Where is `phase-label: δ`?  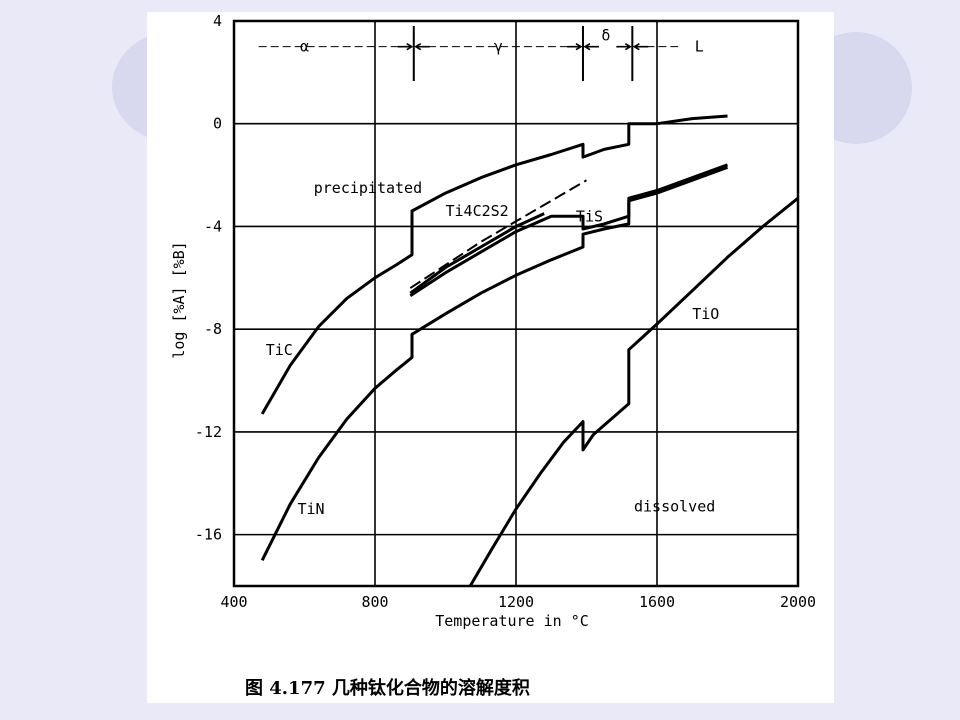 phase-label: δ is located at coordinates (605, 36).